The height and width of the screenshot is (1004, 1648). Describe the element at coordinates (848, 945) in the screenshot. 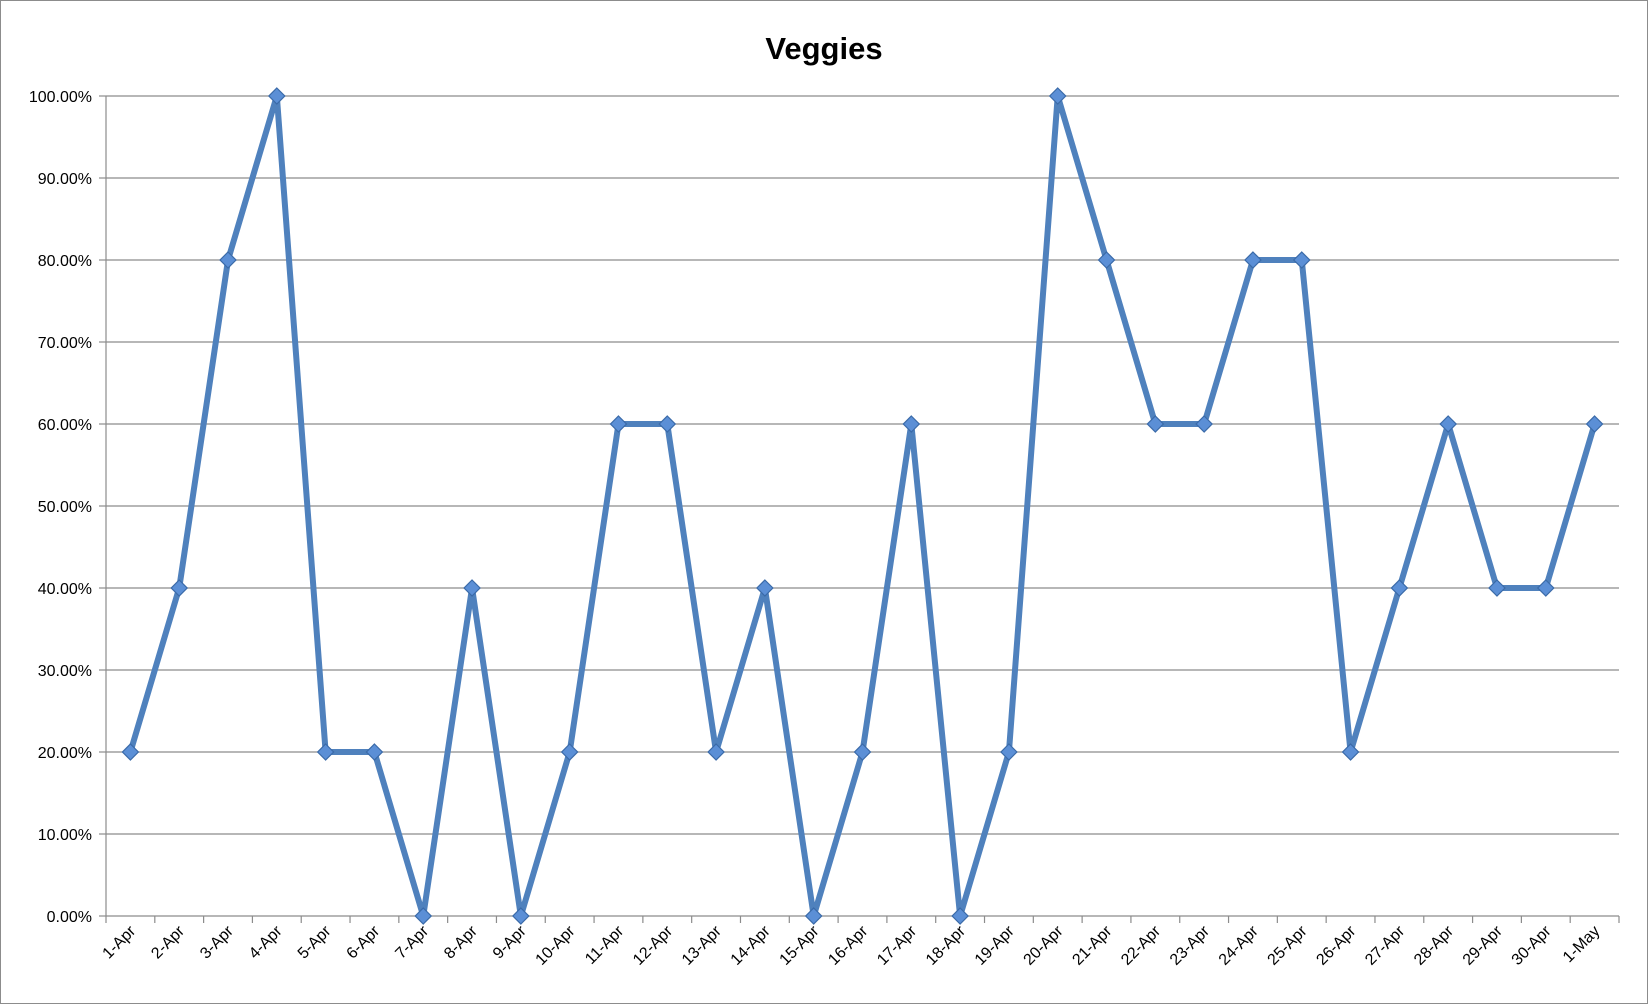

I see `x-tick-label: 16-Apr` at that location.